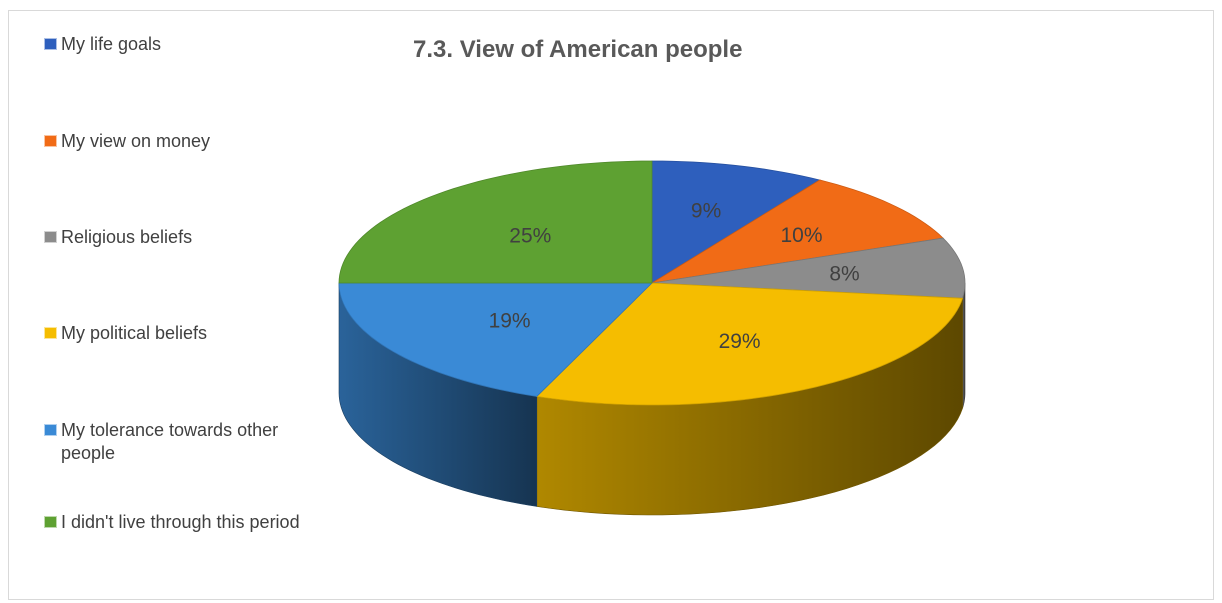 The image size is (1222, 603). I want to click on data-label: 9%, so click(706, 210).